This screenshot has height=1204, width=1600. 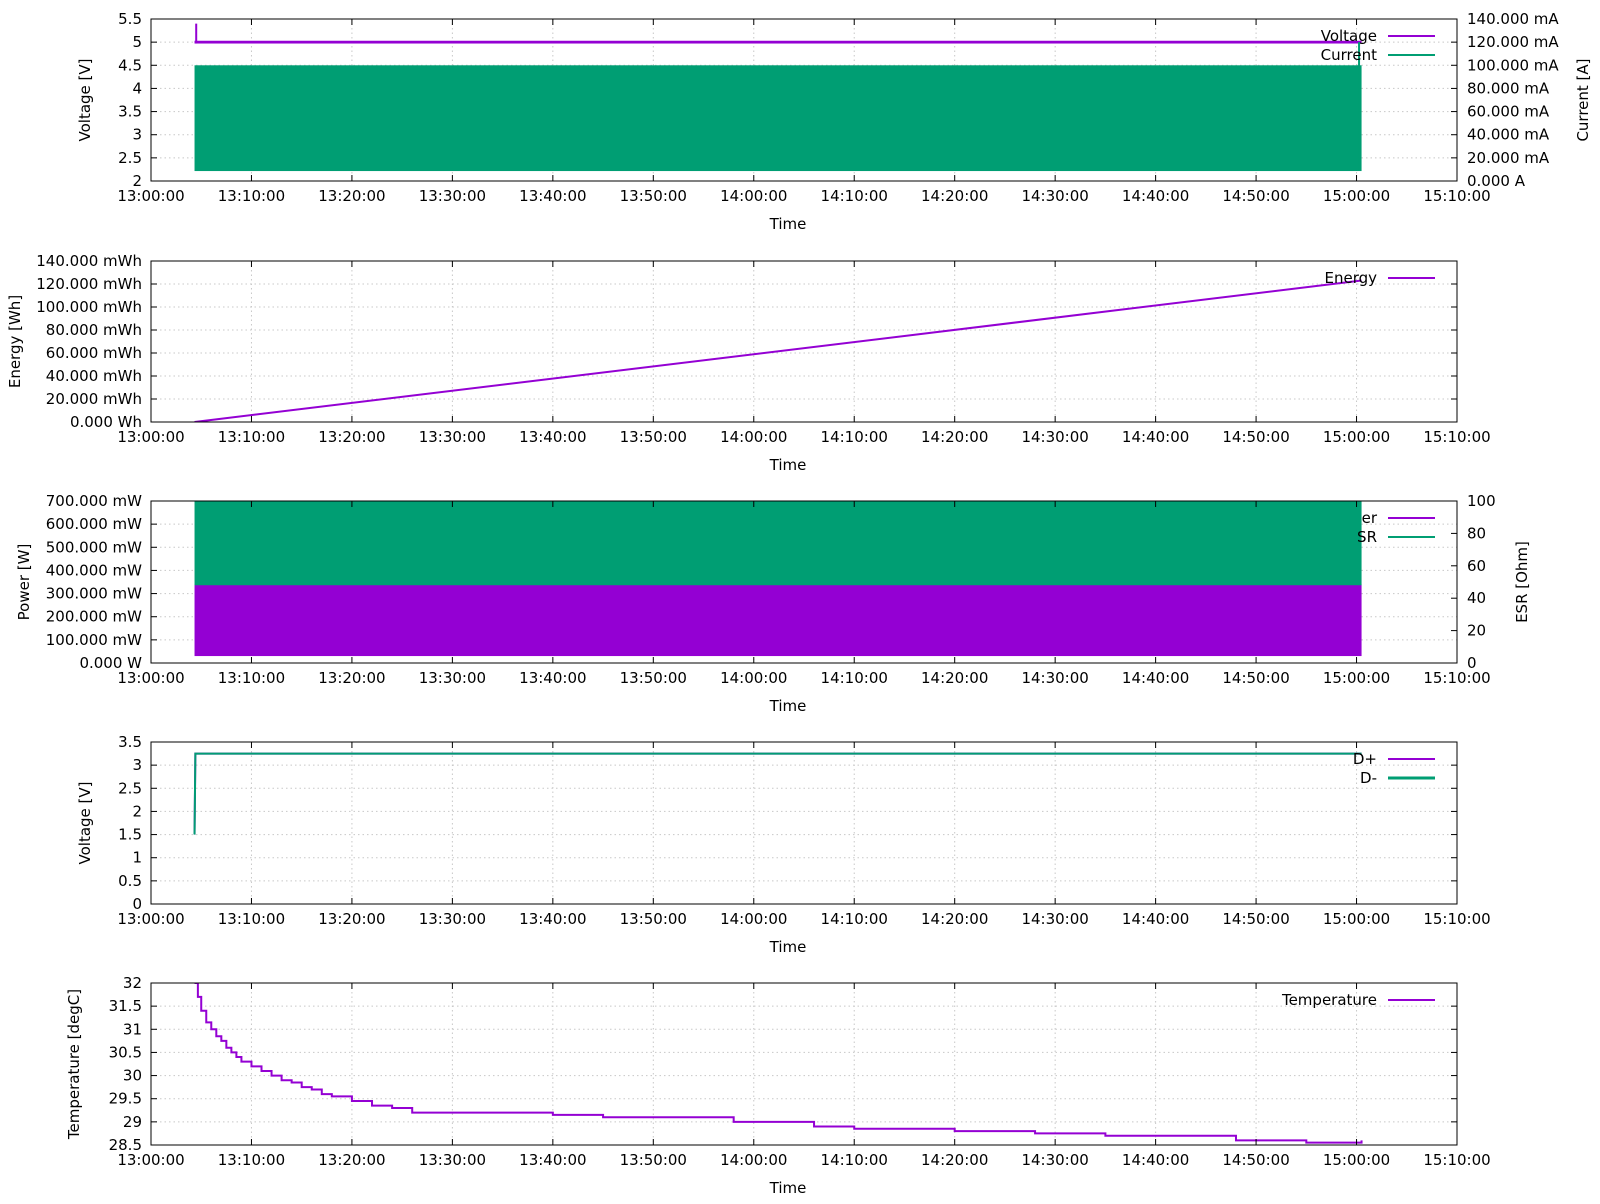 I want to click on series-energy, so click(x=778, y=350).